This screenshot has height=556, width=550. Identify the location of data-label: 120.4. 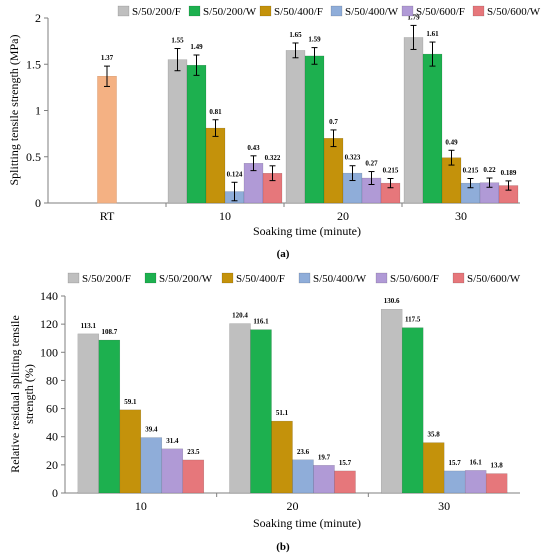
(240, 316).